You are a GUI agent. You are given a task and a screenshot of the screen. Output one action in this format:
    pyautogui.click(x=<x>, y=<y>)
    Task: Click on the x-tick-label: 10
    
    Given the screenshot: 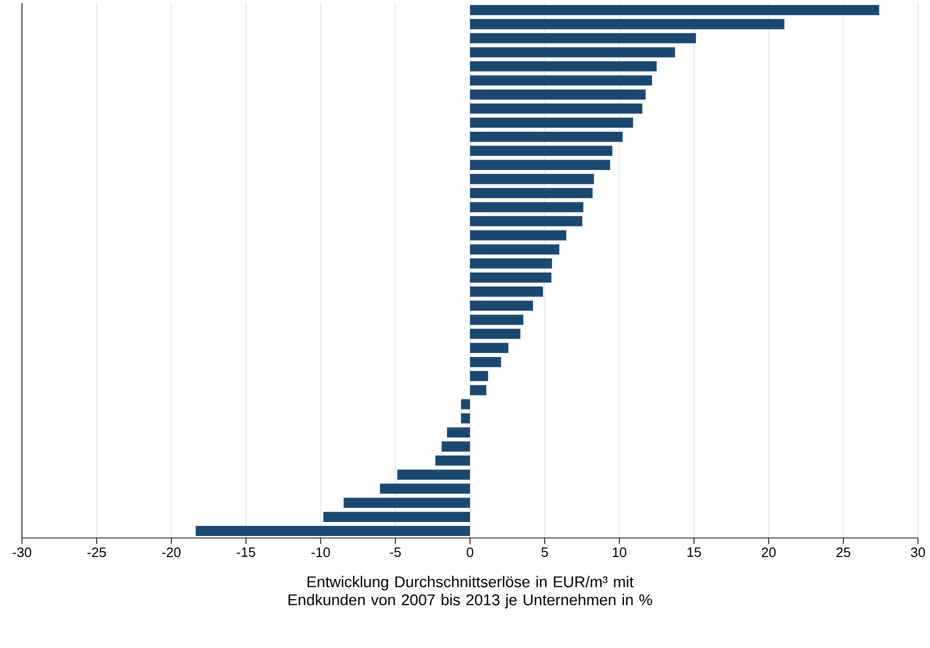 What is the action you would take?
    pyautogui.click(x=619, y=553)
    